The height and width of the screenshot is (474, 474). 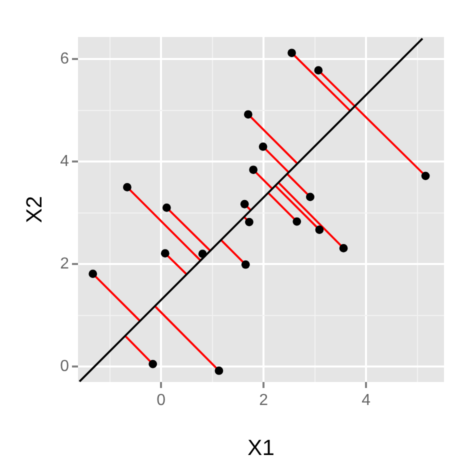 I want to click on x-axis-title: X1, so click(x=261, y=447).